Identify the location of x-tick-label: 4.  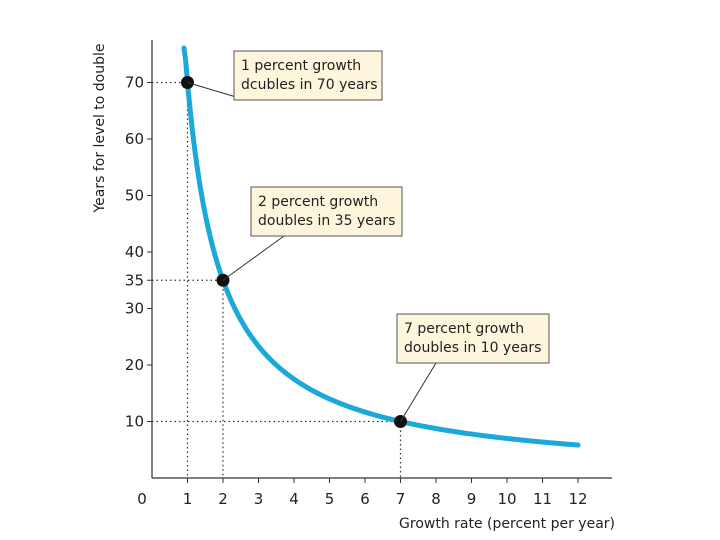
(294, 499).